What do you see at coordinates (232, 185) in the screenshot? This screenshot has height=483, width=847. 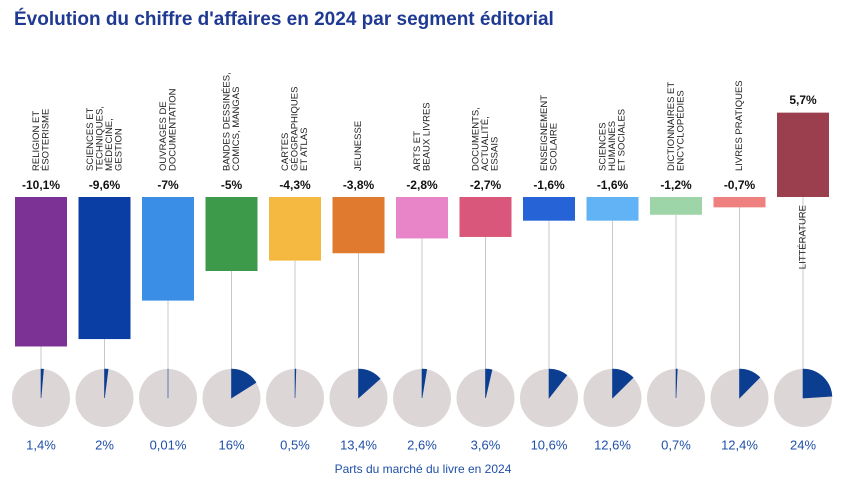 I see `value-label: -5%` at bounding box center [232, 185].